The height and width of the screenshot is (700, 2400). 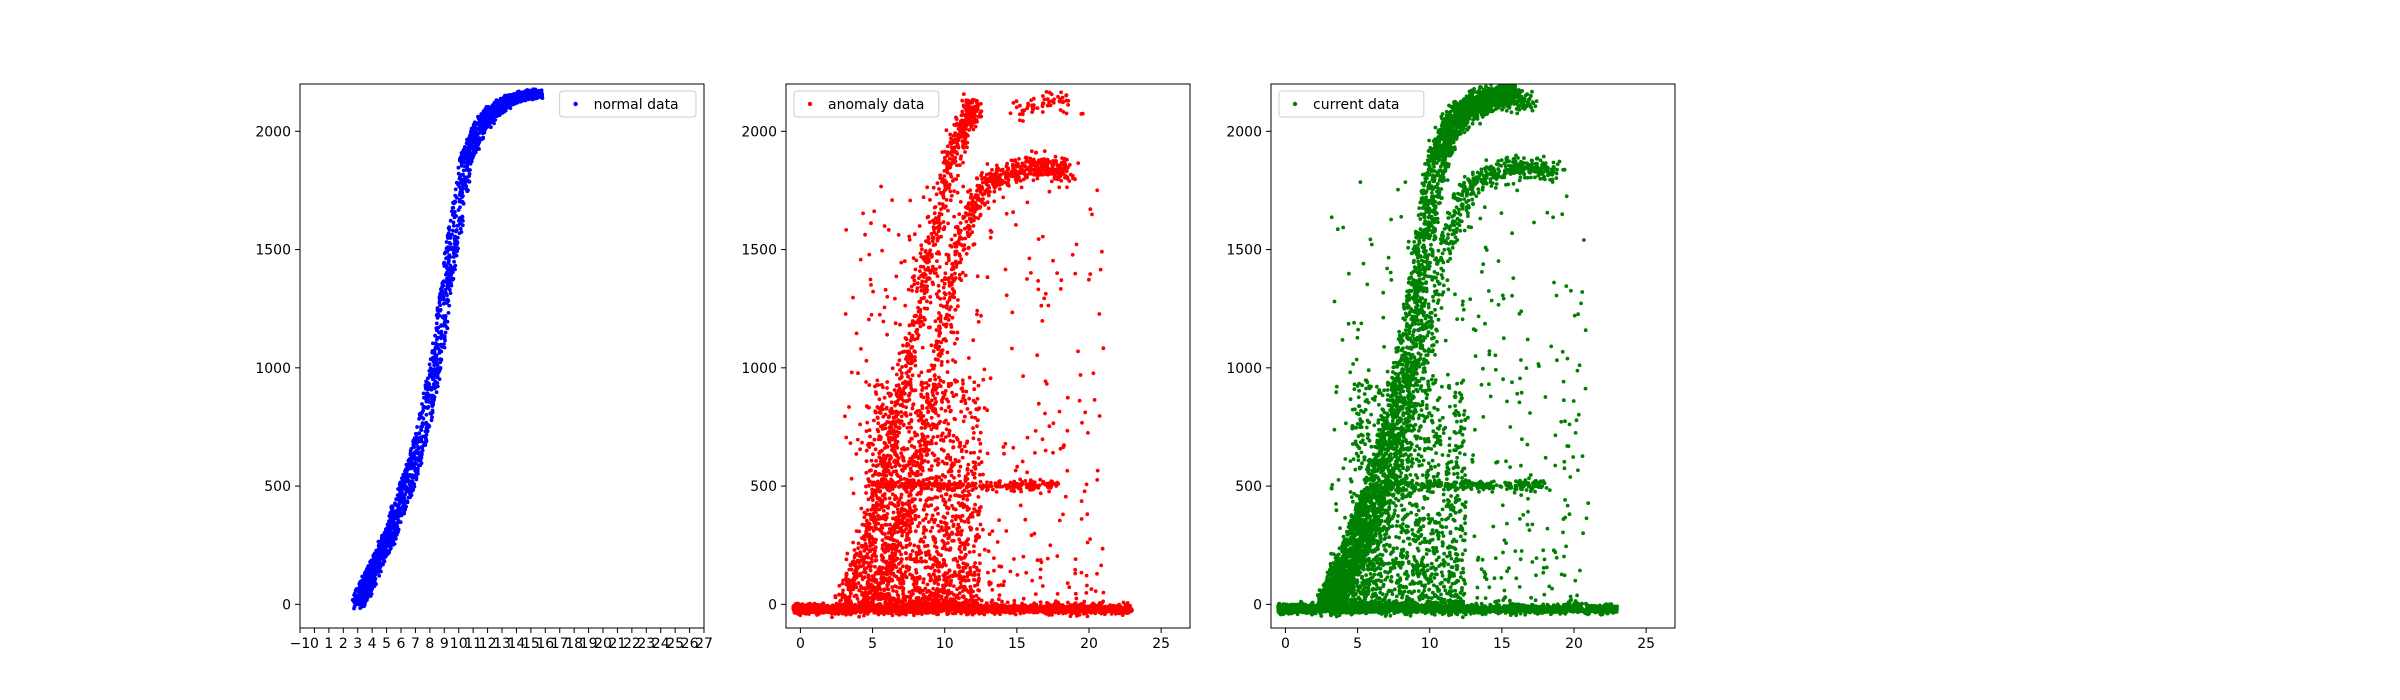 What do you see at coordinates (603, 644) in the screenshot?
I see `x-tick-label: 20` at bounding box center [603, 644].